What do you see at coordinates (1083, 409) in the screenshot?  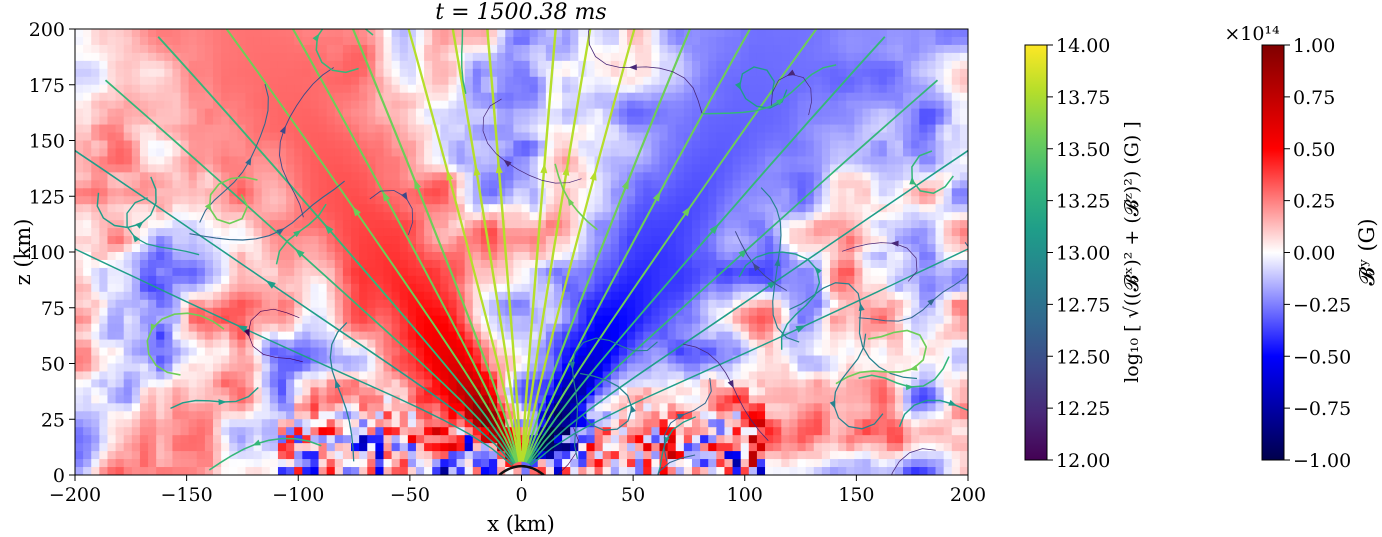 I see `colorbar-tick-label: 12.25` at bounding box center [1083, 409].